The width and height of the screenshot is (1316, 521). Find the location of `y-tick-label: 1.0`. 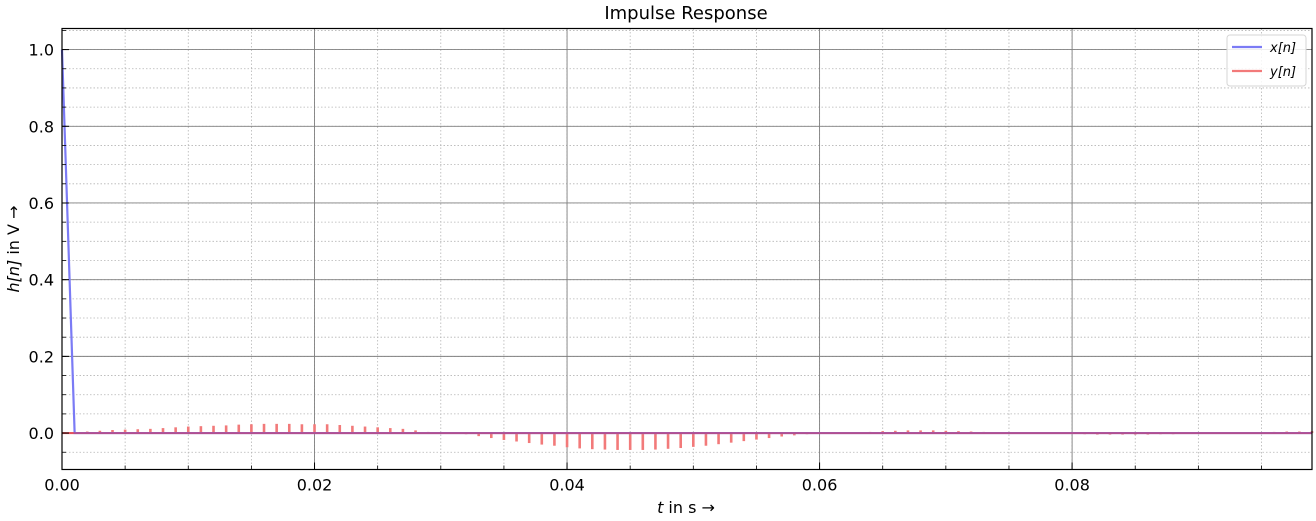

y-tick-label: 1.0 is located at coordinates (41, 50).